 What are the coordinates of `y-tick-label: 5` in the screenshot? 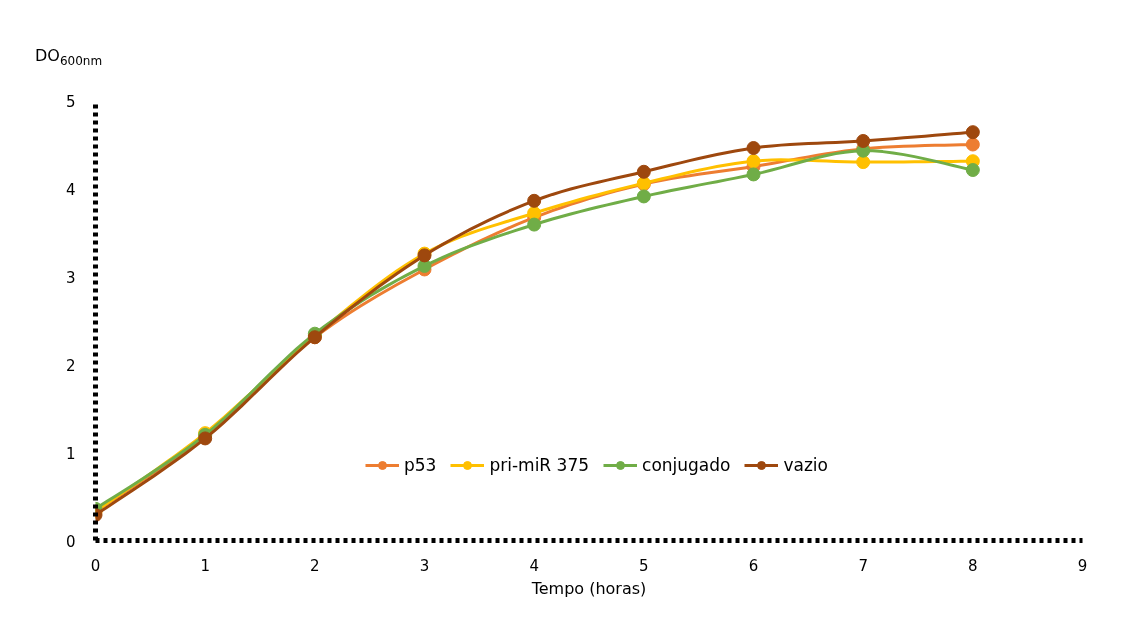 It's located at (70, 101).